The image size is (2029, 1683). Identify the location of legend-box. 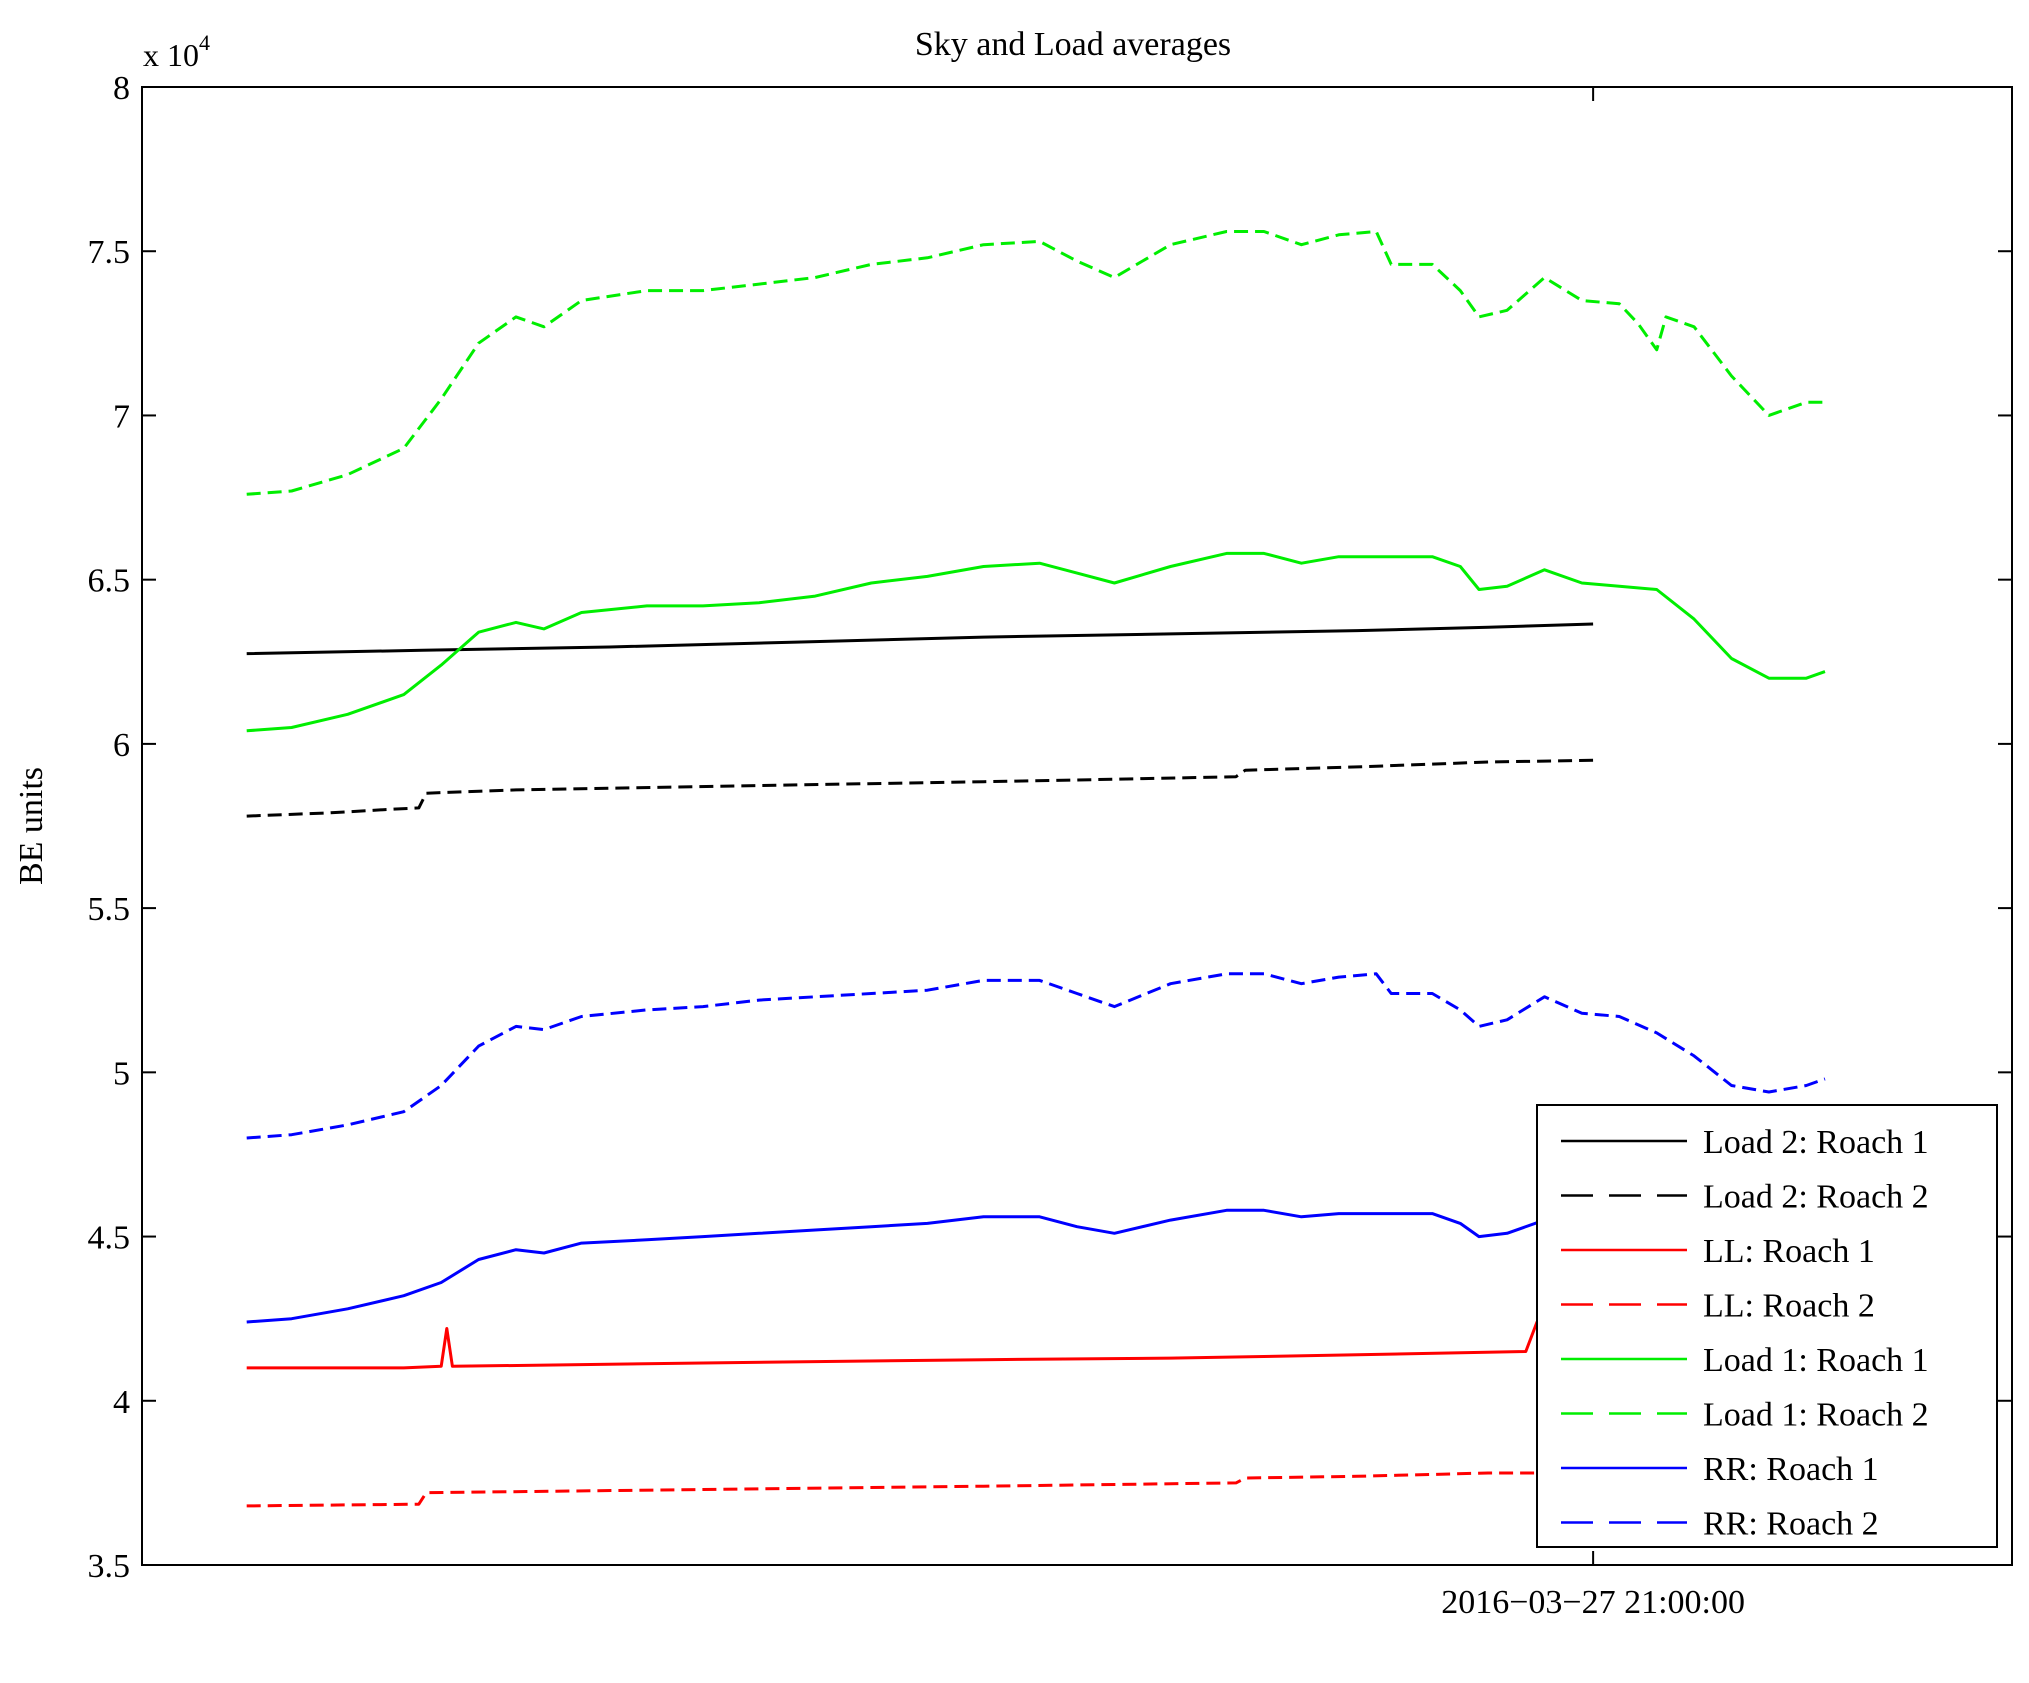
(1767, 1326).